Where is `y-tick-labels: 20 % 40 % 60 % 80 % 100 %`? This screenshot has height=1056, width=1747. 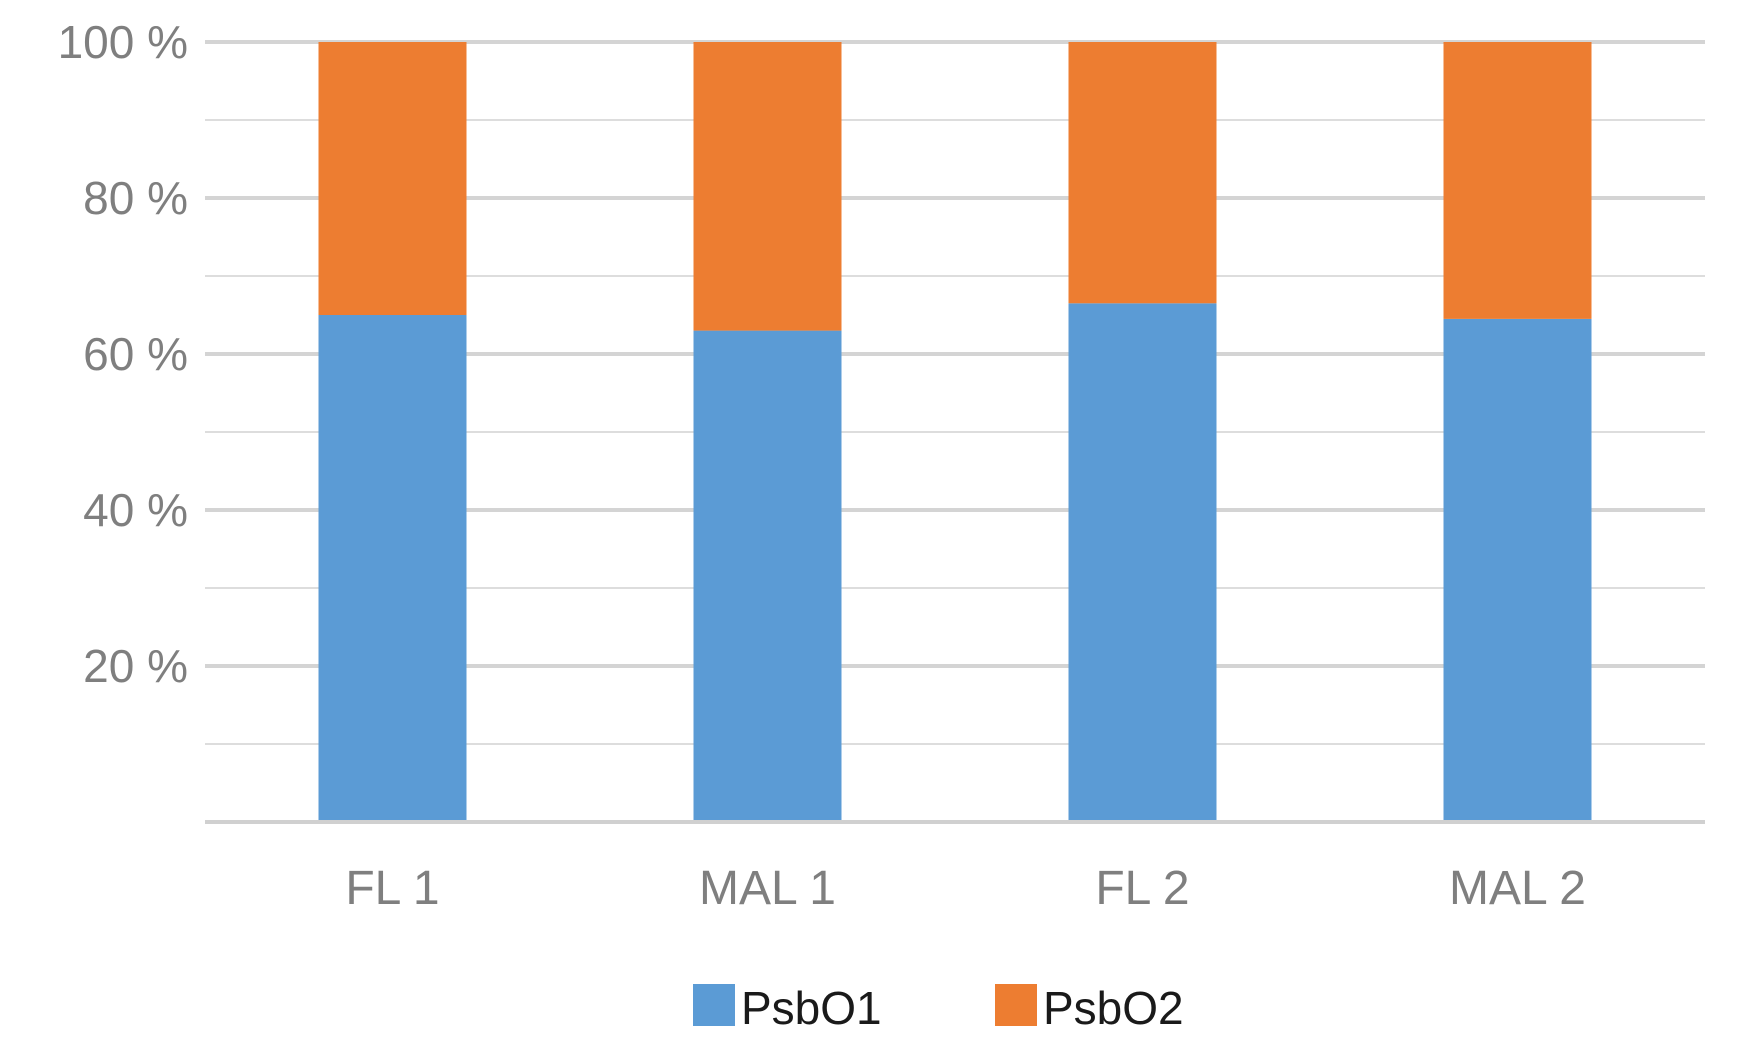 y-tick-labels: 20 % 40 % 60 % 80 % 100 % is located at coordinates (123, 354).